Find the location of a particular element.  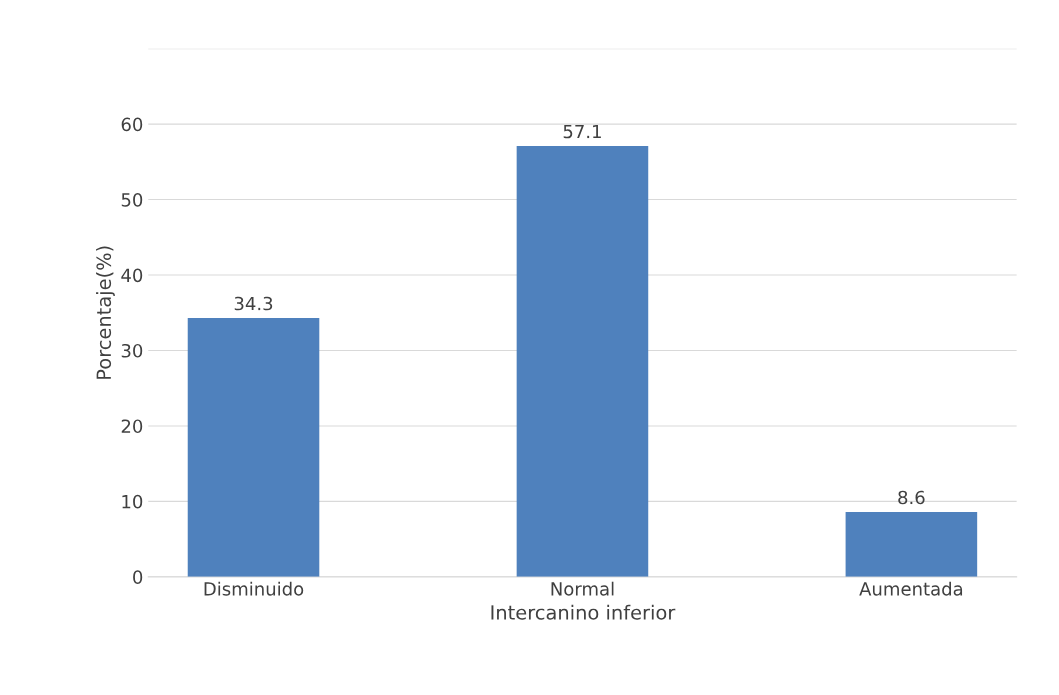

y-tick-label: 50 is located at coordinates (132, 200).